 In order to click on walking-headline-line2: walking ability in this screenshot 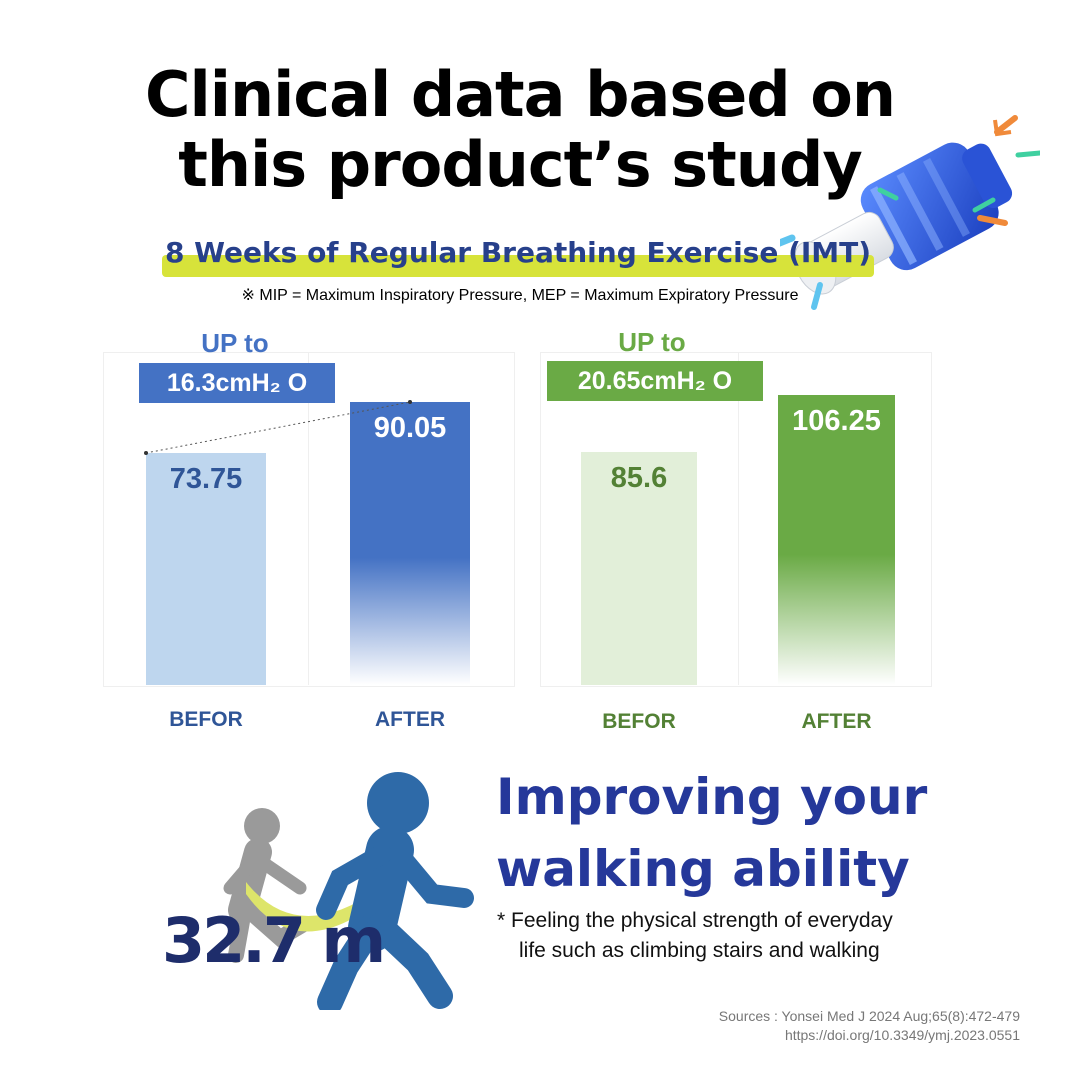, I will do `click(703, 869)`.